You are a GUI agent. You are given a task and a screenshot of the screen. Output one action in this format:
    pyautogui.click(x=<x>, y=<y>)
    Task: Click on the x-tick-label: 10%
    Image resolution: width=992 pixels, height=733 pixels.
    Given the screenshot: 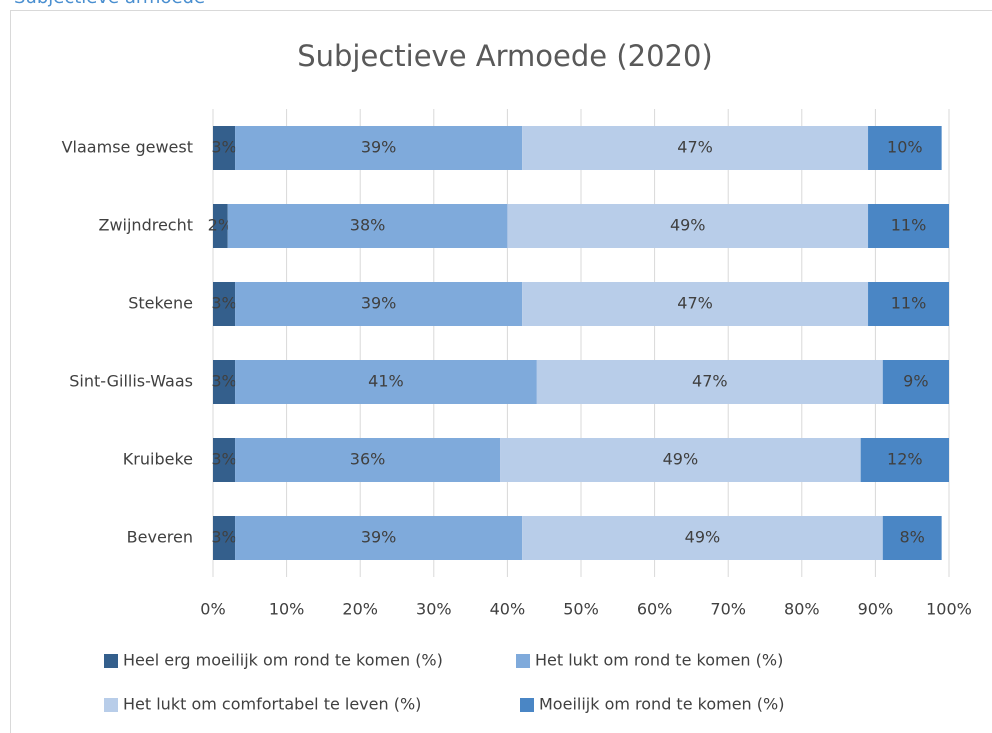 What is the action you would take?
    pyautogui.click(x=287, y=609)
    